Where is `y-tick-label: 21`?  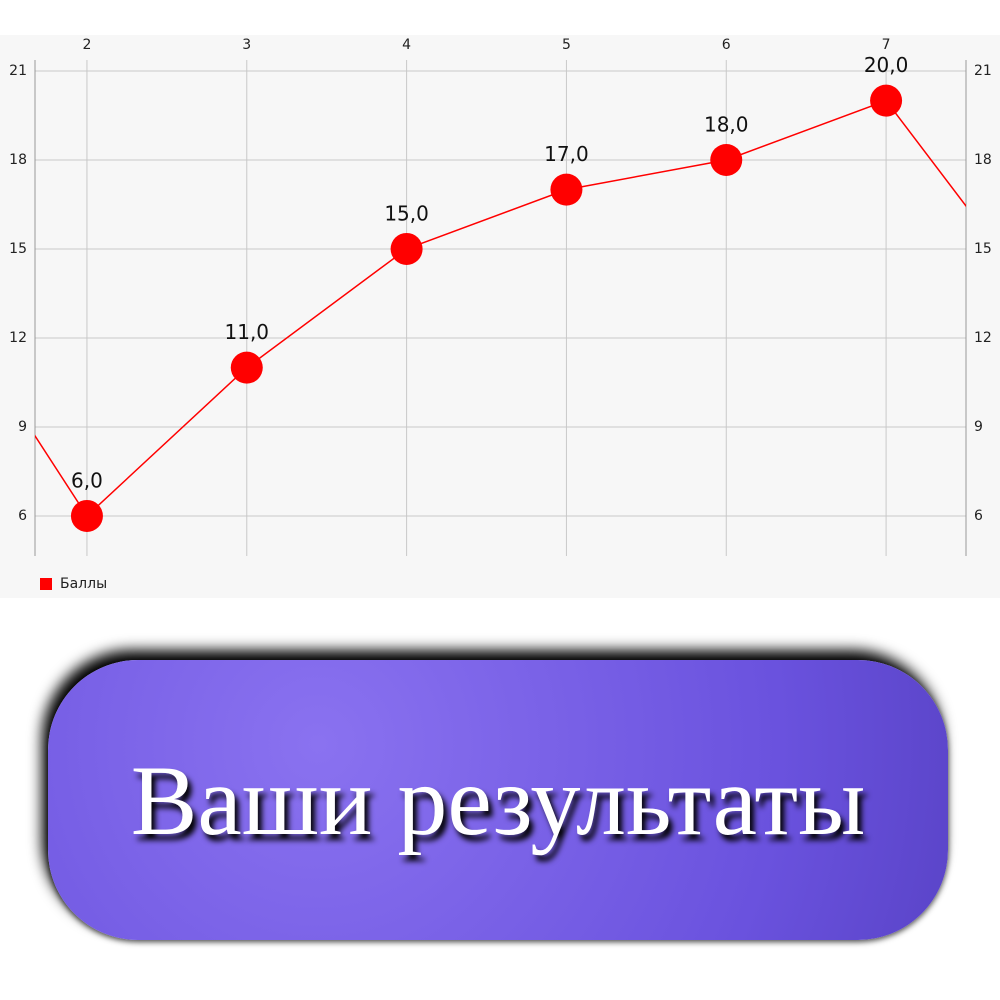
y-tick-label: 21 is located at coordinates (18, 71).